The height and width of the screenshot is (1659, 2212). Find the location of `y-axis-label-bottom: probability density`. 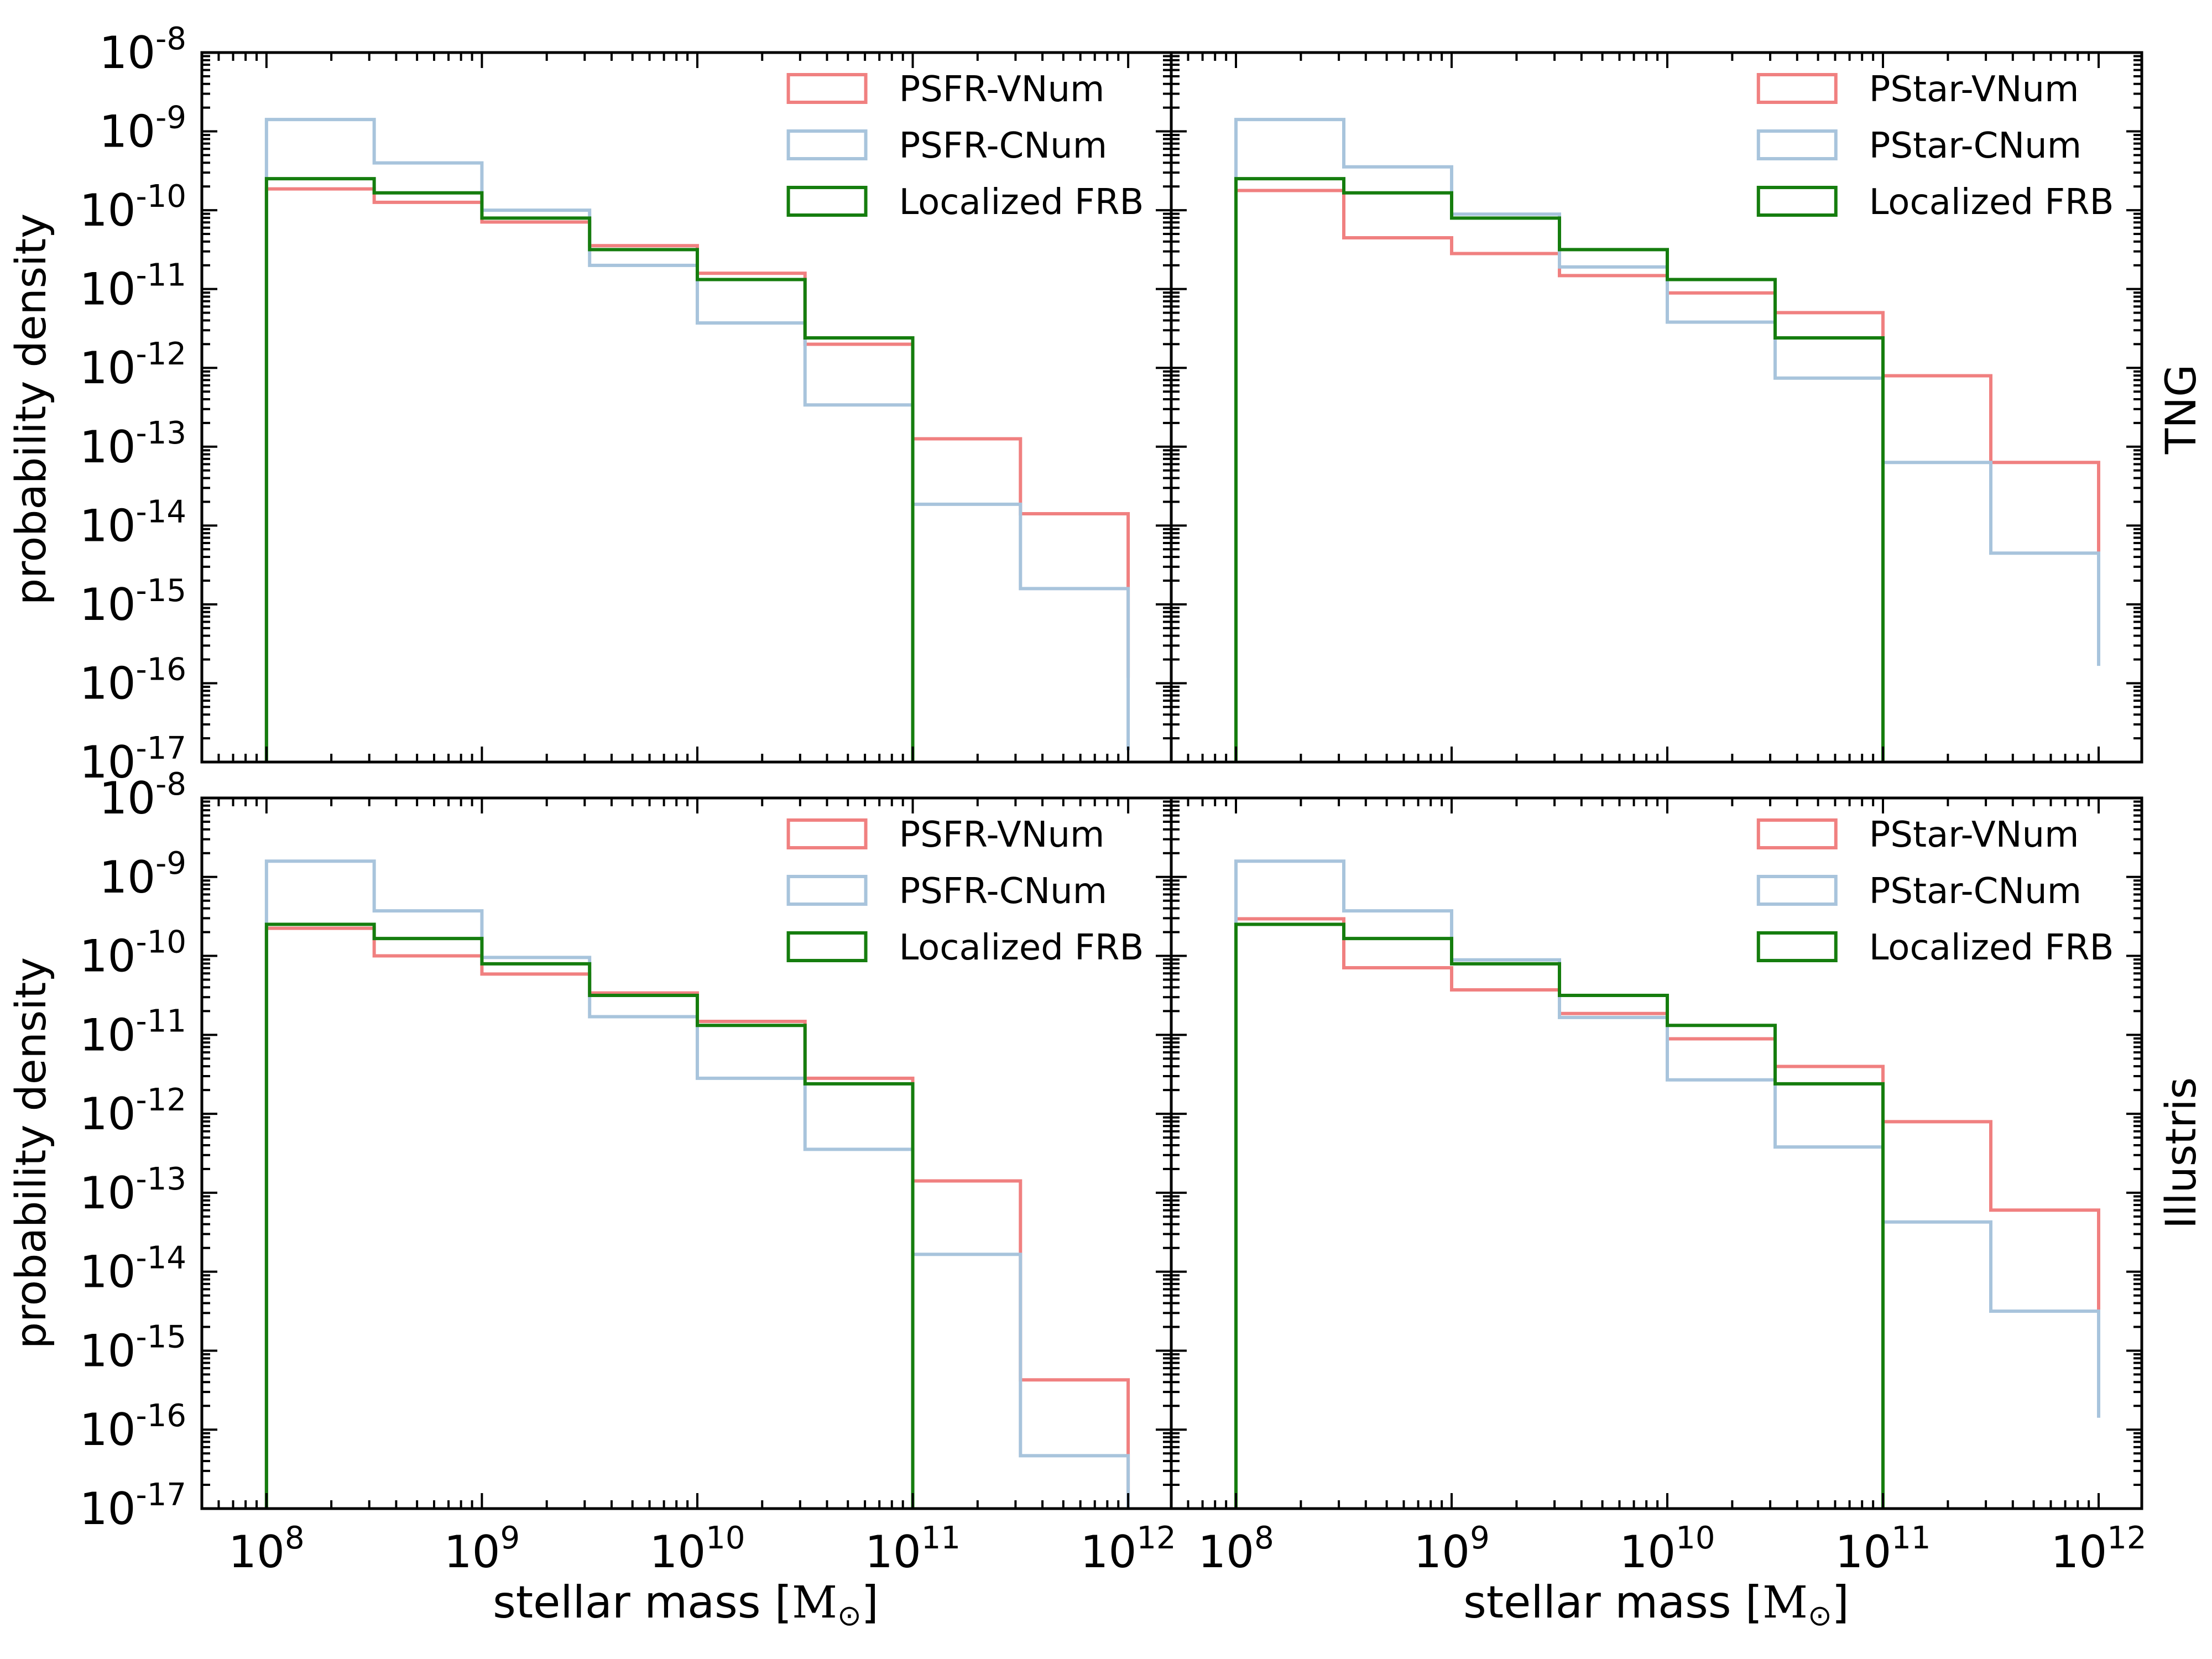

y-axis-label-bottom: probability density is located at coordinates (31, 1153).